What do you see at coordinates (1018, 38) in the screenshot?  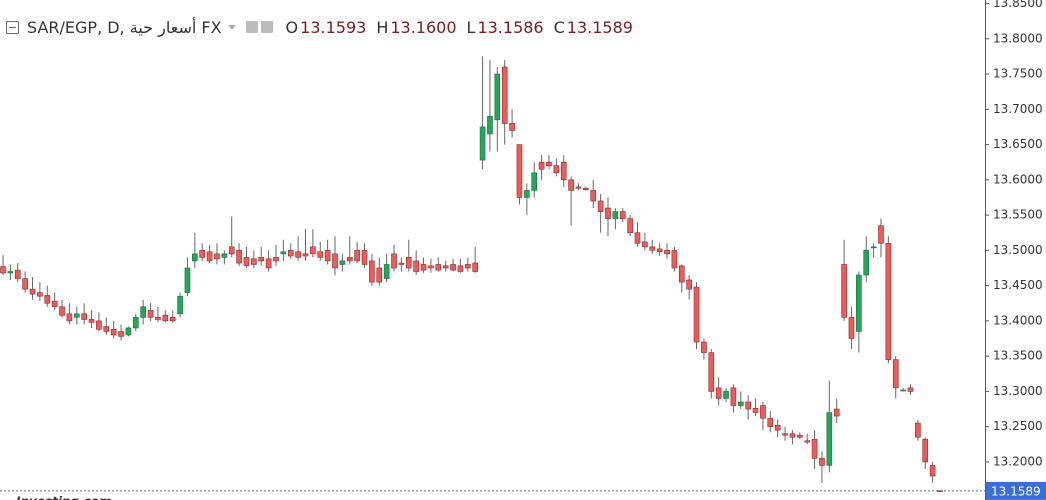 I see `y-tick-label: 13.8000` at bounding box center [1018, 38].